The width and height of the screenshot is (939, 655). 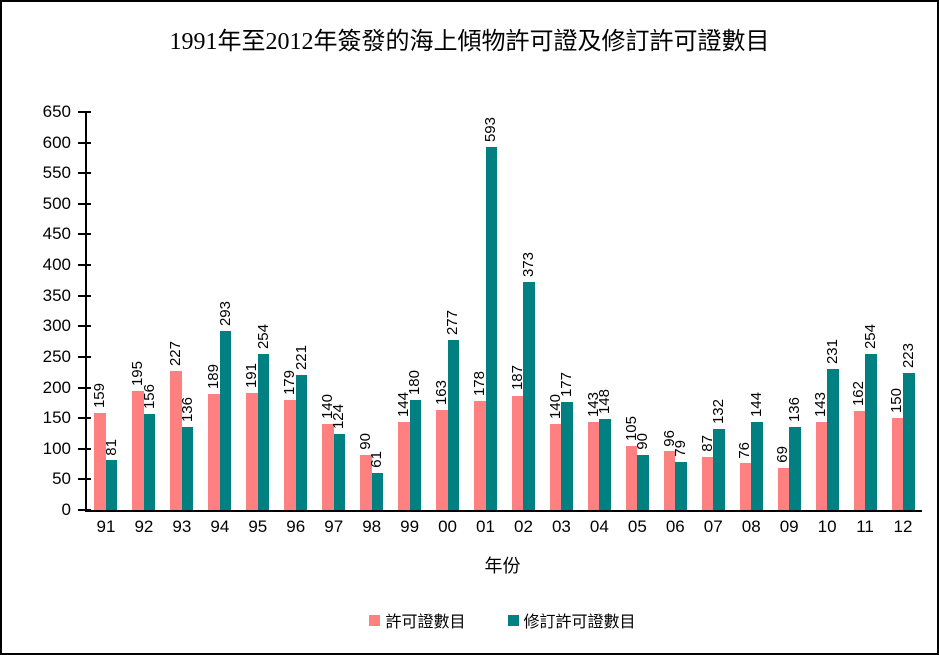 I want to click on x-tick-label: 94, so click(x=220, y=526).